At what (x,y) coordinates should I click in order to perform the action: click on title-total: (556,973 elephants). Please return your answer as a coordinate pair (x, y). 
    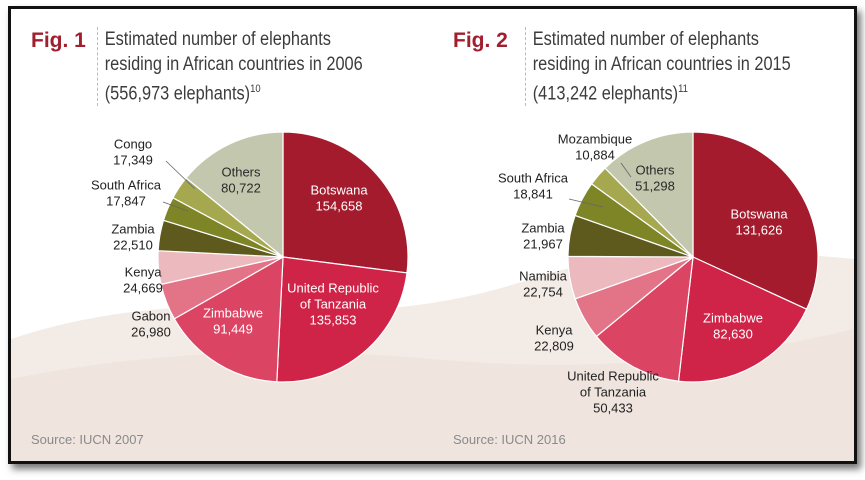
    Looking at the image, I should click on (177, 94).